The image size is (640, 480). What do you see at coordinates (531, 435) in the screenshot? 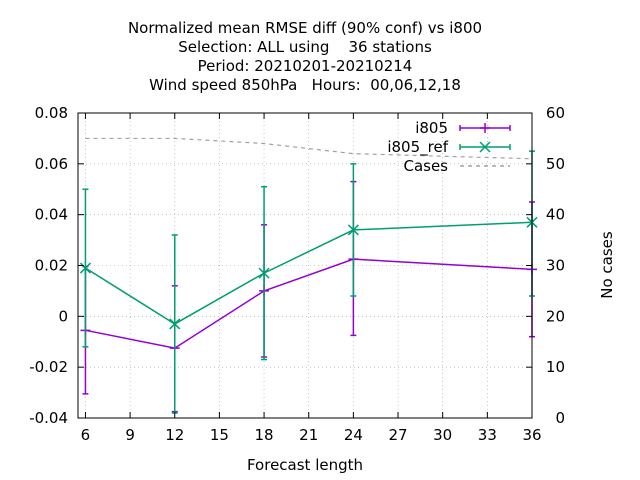
I see `x-tick-label: 36` at bounding box center [531, 435].